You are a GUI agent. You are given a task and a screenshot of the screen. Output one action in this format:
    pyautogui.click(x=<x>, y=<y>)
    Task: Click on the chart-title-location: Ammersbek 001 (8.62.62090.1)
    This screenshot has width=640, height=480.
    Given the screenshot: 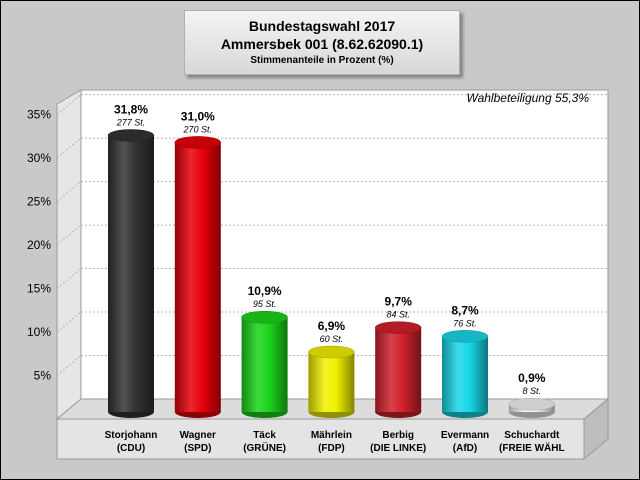 What is the action you would take?
    pyautogui.click(x=322, y=44)
    